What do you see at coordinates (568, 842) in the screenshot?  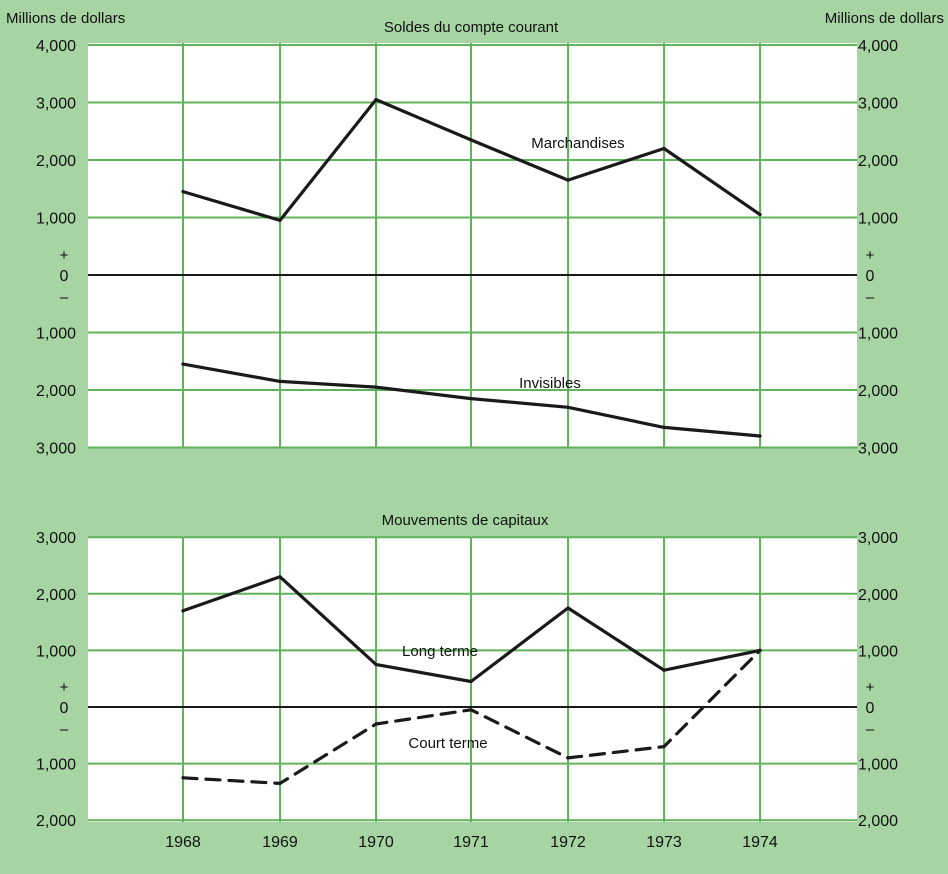 I see `panel2-xtick-label: 1972` at bounding box center [568, 842].